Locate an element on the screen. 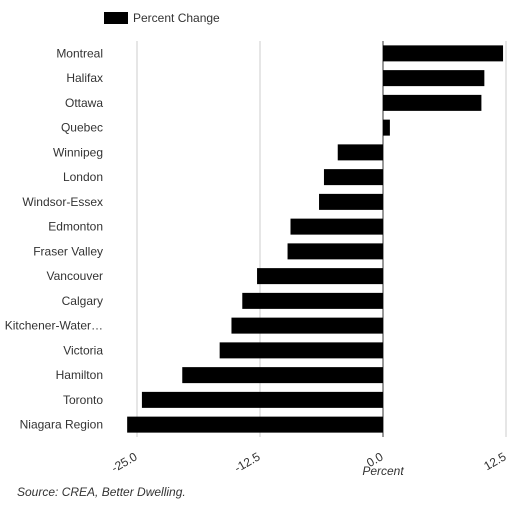 The height and width of the screenshot is (513, 510). x-tick-label: 12.5 is located at coordinates (495, 461).